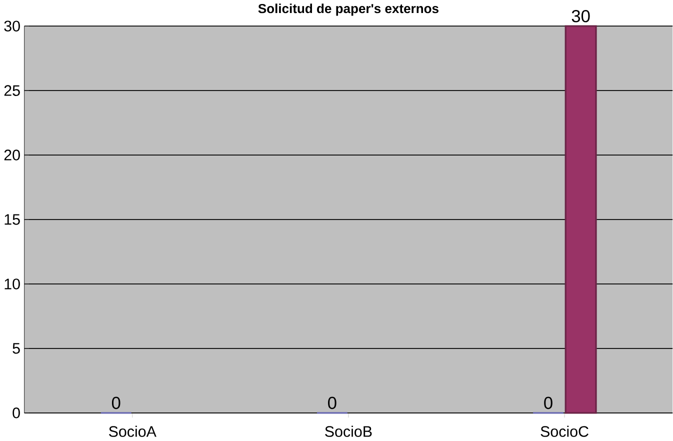 The height and width of the screenshot is (441, 673). I want to click on y-tick-label: 25, so click(12, 90).